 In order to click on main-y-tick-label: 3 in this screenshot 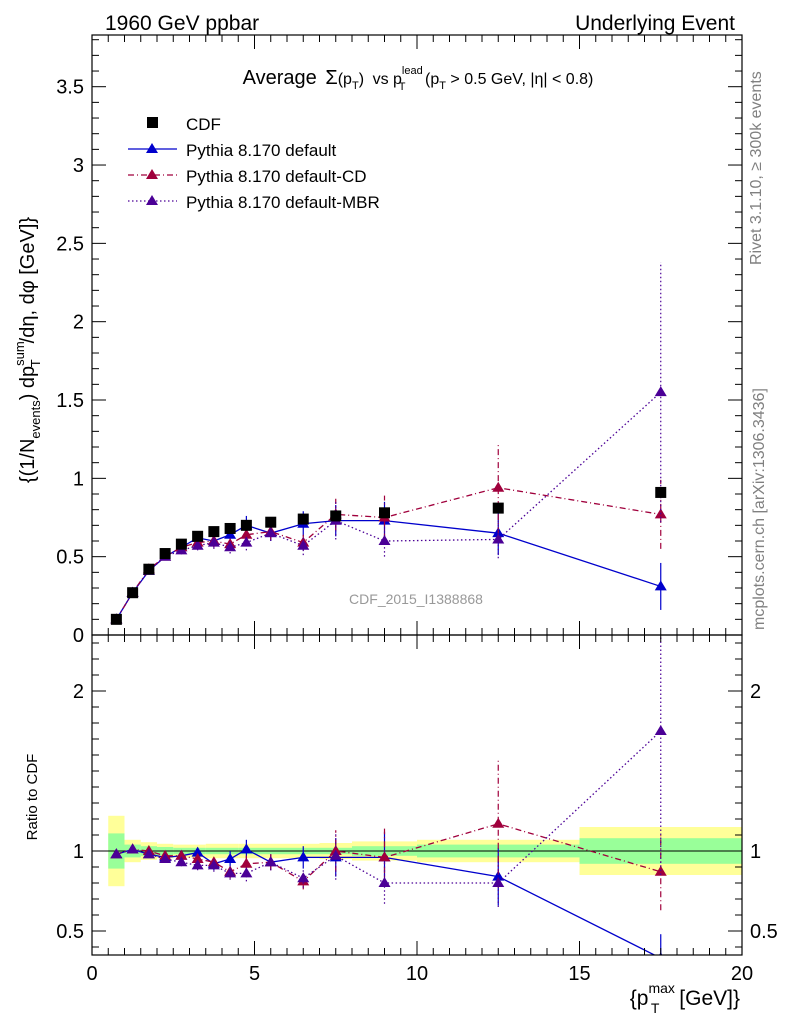, I will do `click(78, 166)`.